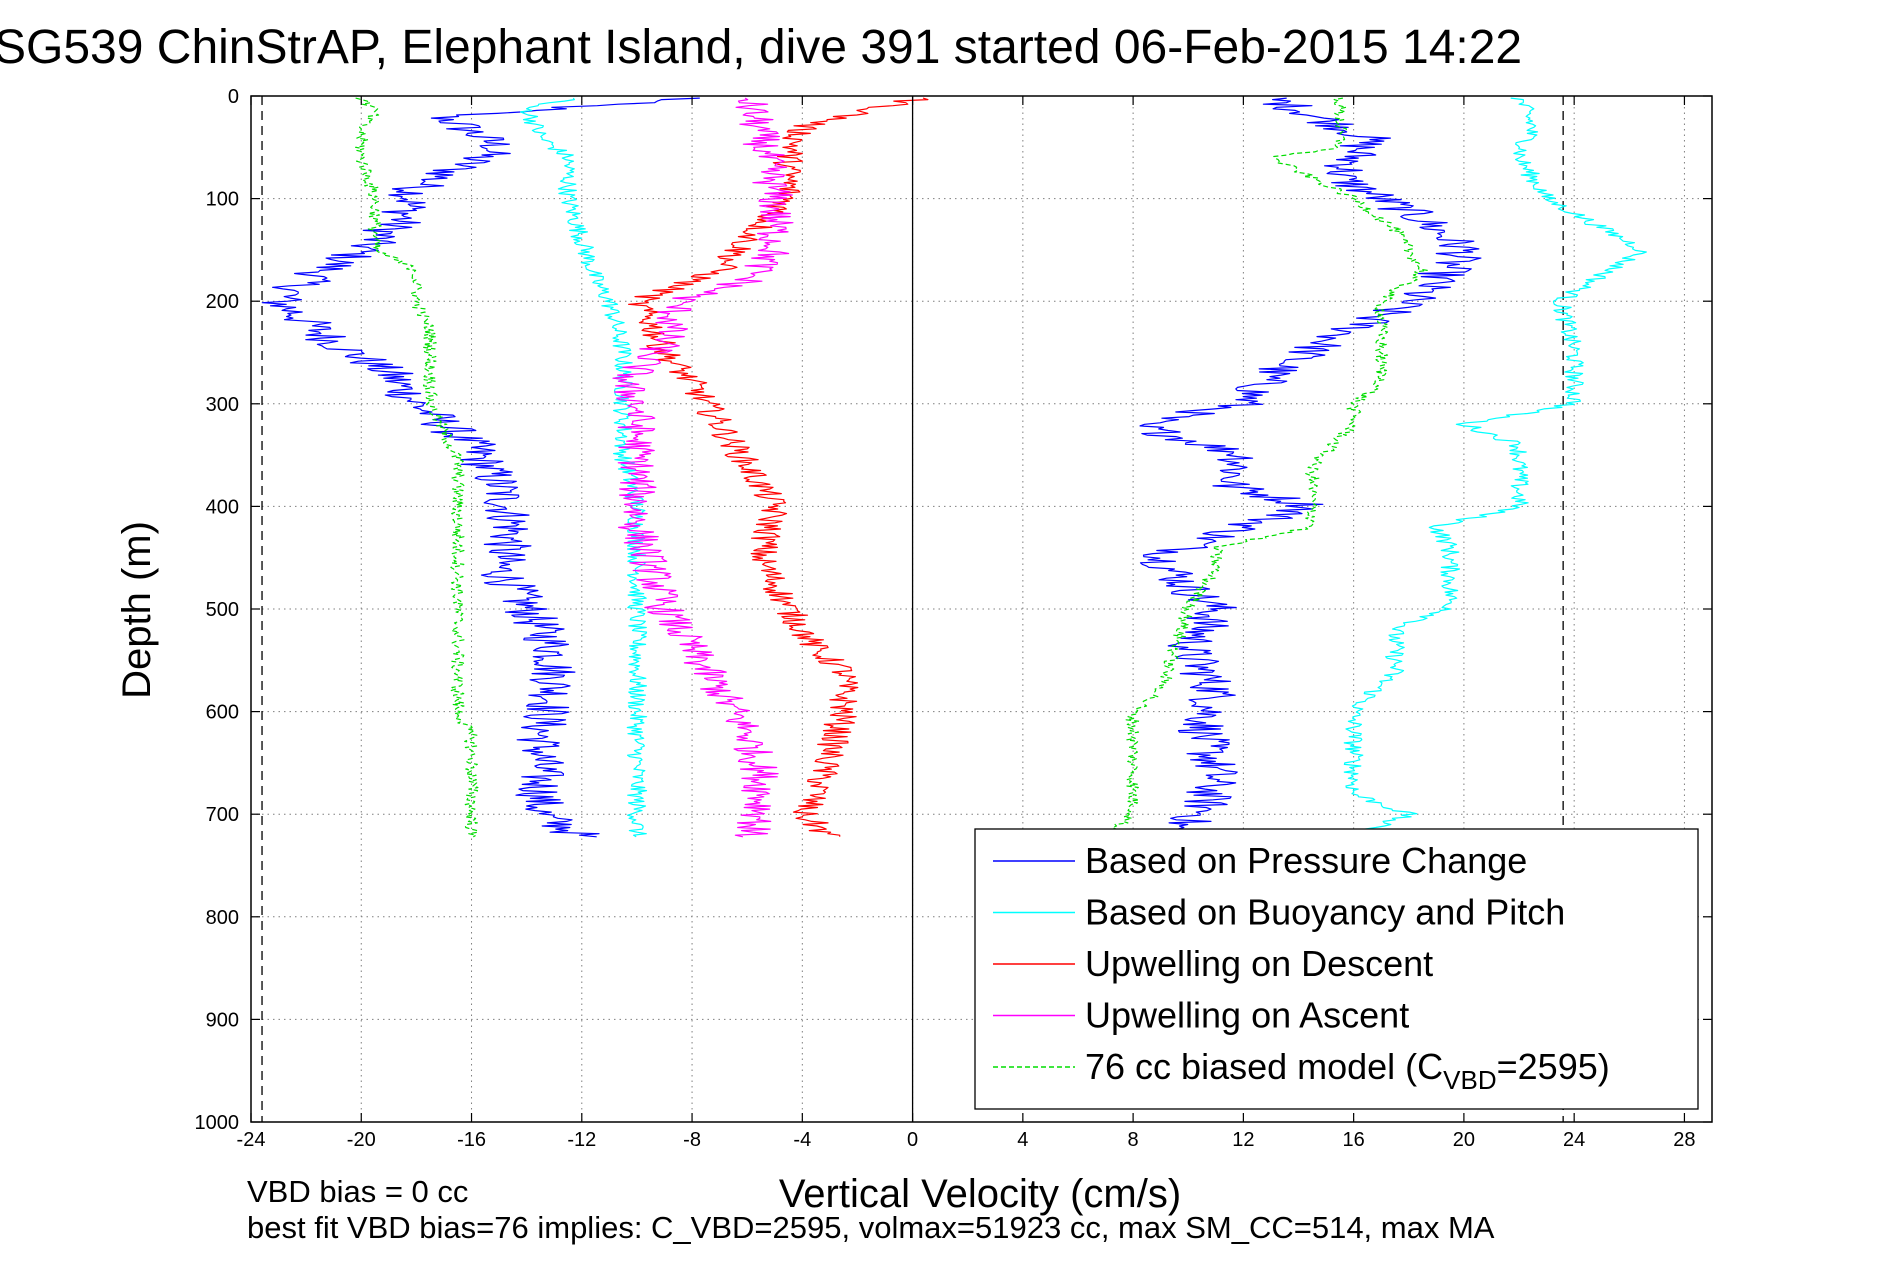  I want to click on series-1-ascent-line, so click(1495, 465).